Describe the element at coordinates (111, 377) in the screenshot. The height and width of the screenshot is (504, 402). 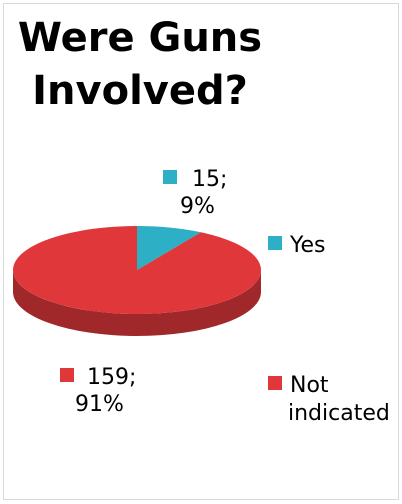
I see `data-label-1-line-0: 159;` at that location.